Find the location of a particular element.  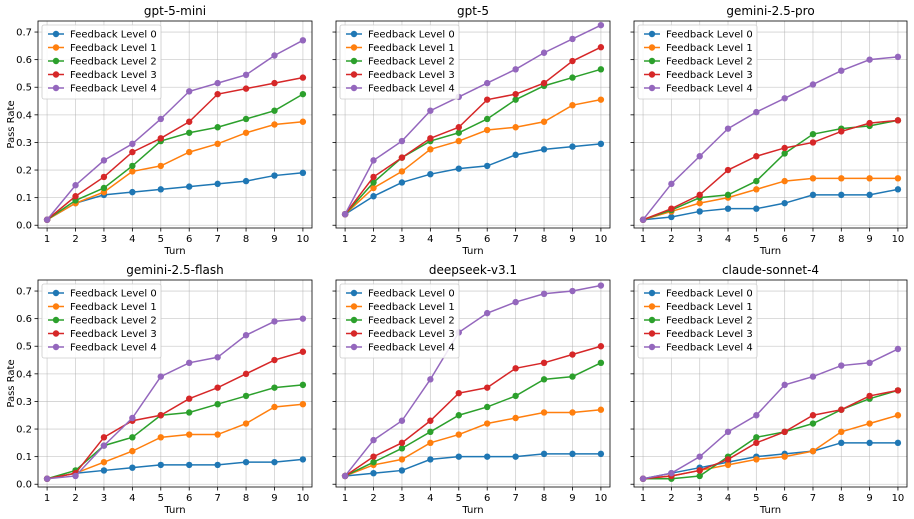

chart-title: claude-sonnet-4 is located at coordinates (770, 270).